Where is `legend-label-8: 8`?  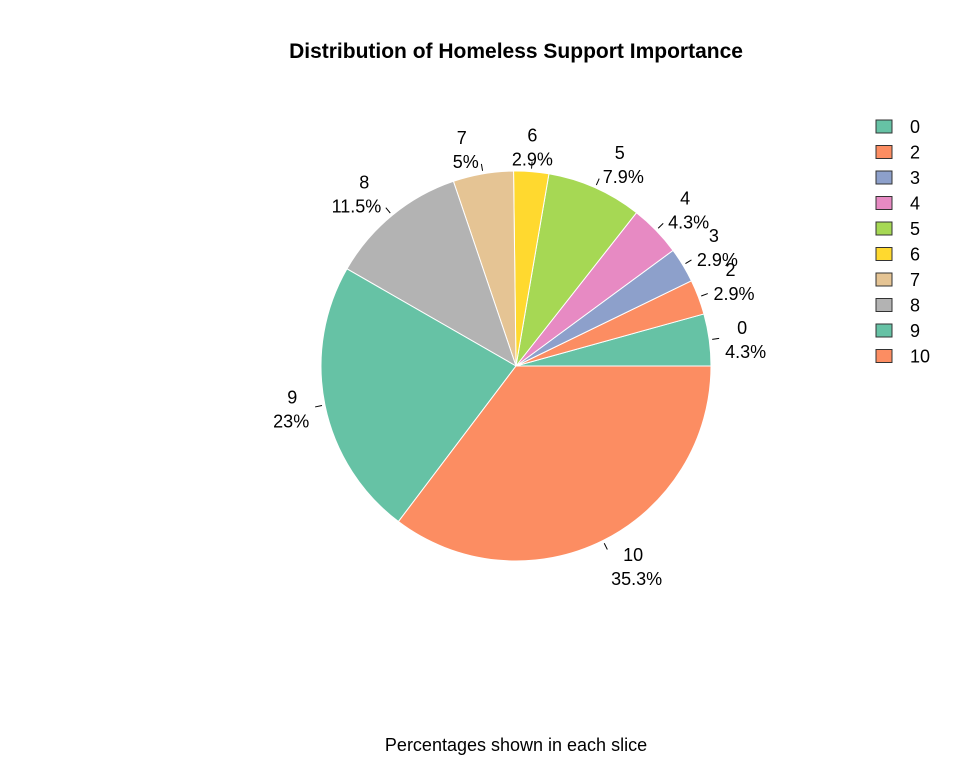
legend-label-8: 8 is located at coordinates (915, 306).